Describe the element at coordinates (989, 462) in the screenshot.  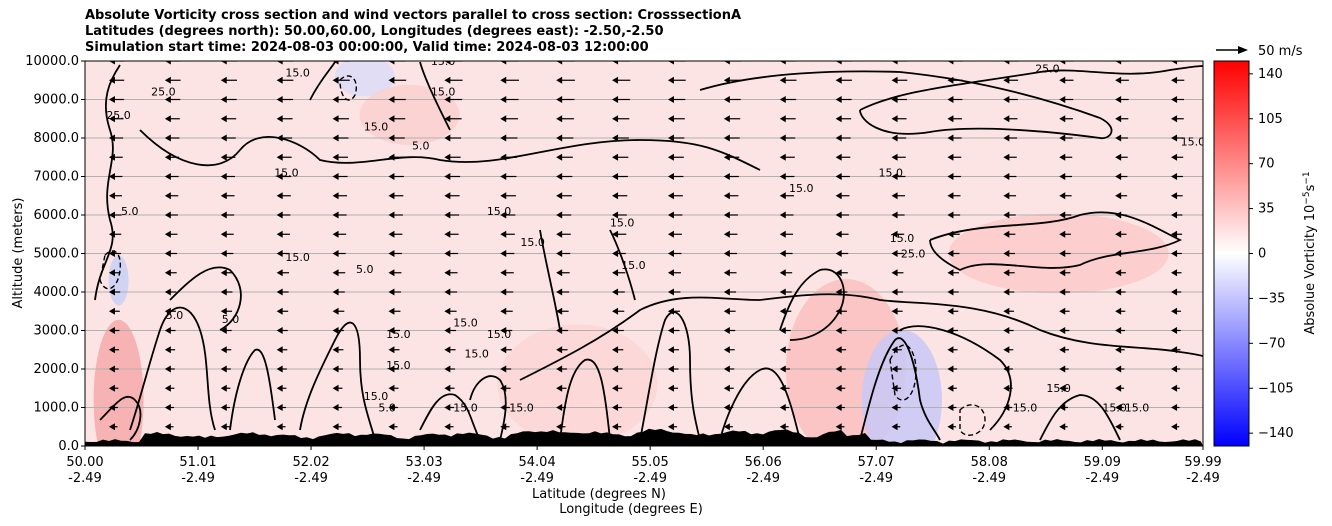
I see `x-tick-label-lat: 58.08` at that location.